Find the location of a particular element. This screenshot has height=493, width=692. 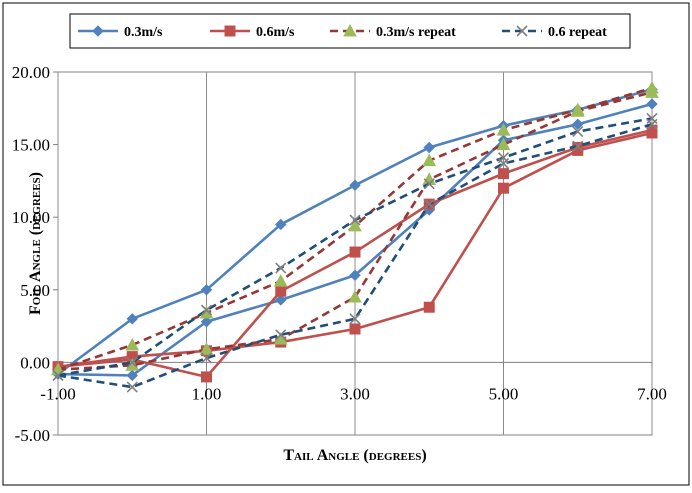

x-tick-label: 3.00 is located at coordinates (355, 393).